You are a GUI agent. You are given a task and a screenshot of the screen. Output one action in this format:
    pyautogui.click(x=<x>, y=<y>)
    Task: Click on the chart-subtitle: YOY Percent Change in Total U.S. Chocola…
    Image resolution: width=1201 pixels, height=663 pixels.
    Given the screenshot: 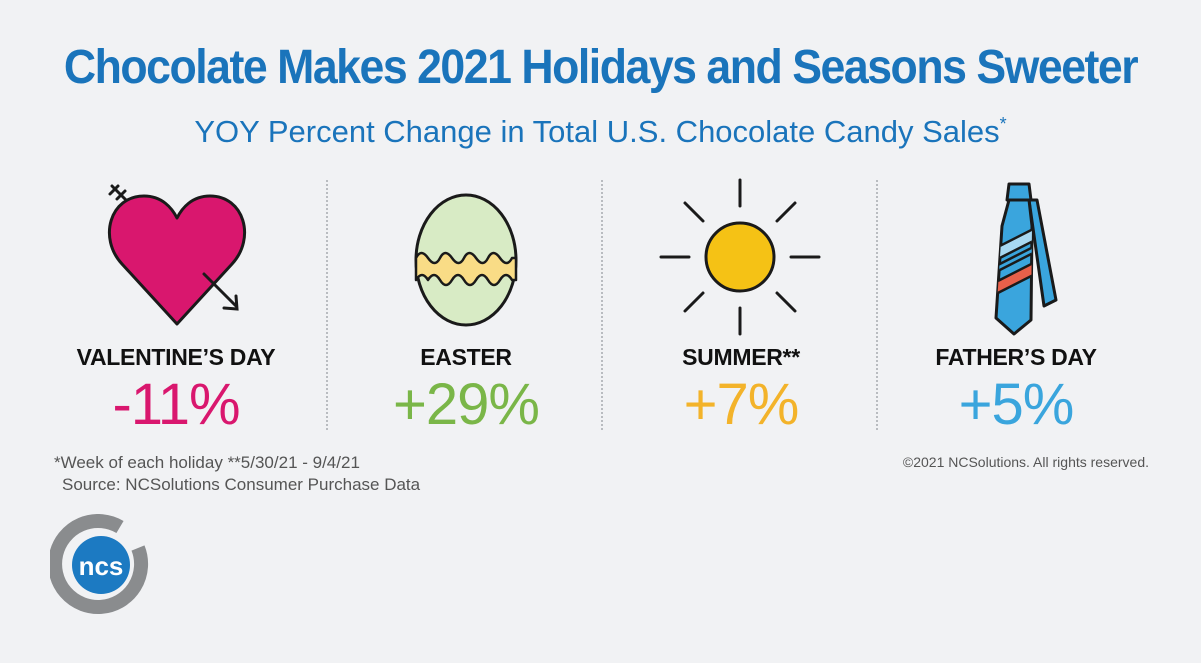 What is the action you would take?
    pyautogui.click(x=600, y=128)
    